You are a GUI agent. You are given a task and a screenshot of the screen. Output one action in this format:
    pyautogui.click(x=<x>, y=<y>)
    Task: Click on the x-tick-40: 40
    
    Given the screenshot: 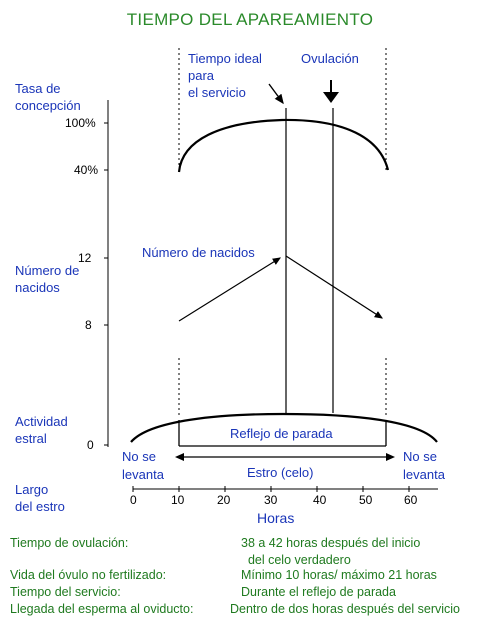 What is the action you would take?
    pyautogui.click(x=320, y=500)
    